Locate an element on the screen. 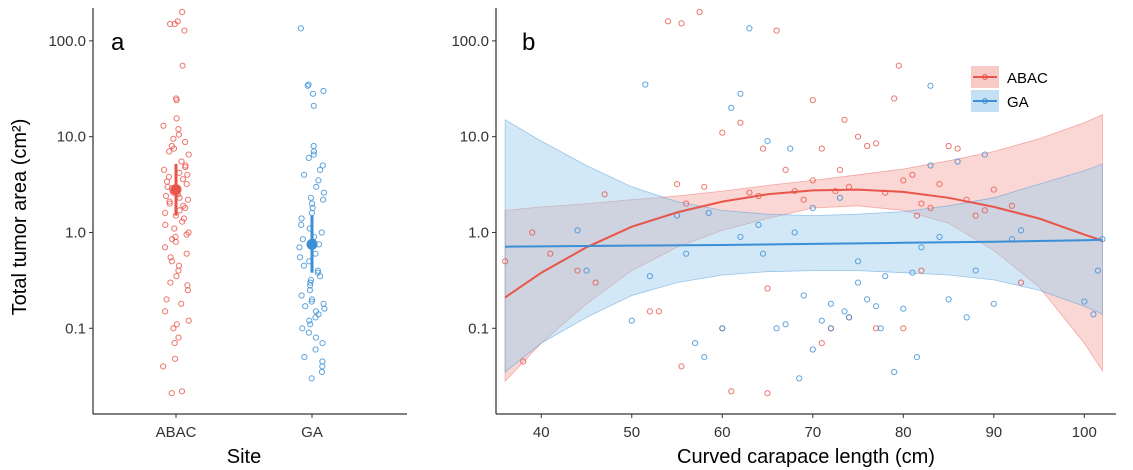 This screenshot has height=470, width=1133. legend: ABAC GA is located at coordinates (1009, 89).